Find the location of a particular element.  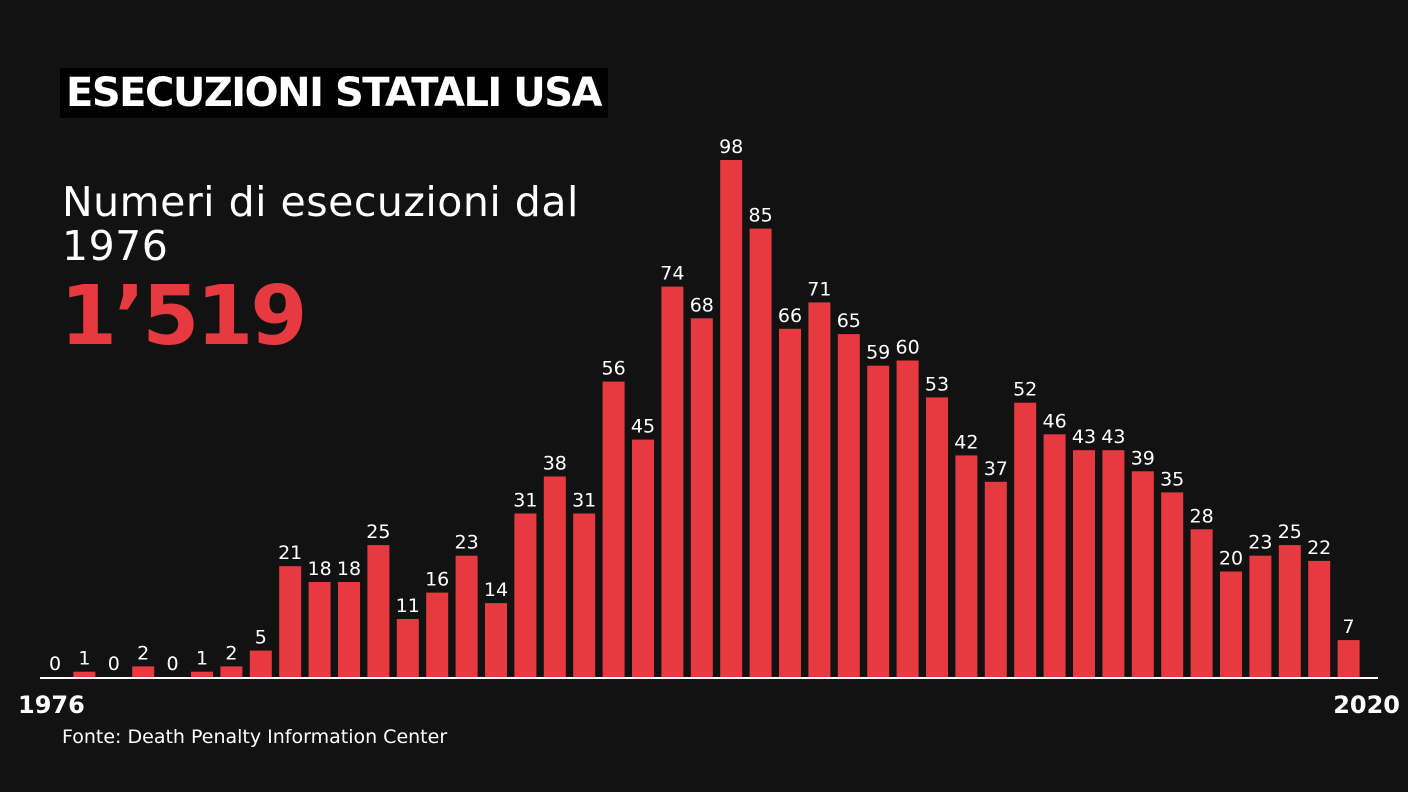

bar-2004 is located at coordinates (878, 521).